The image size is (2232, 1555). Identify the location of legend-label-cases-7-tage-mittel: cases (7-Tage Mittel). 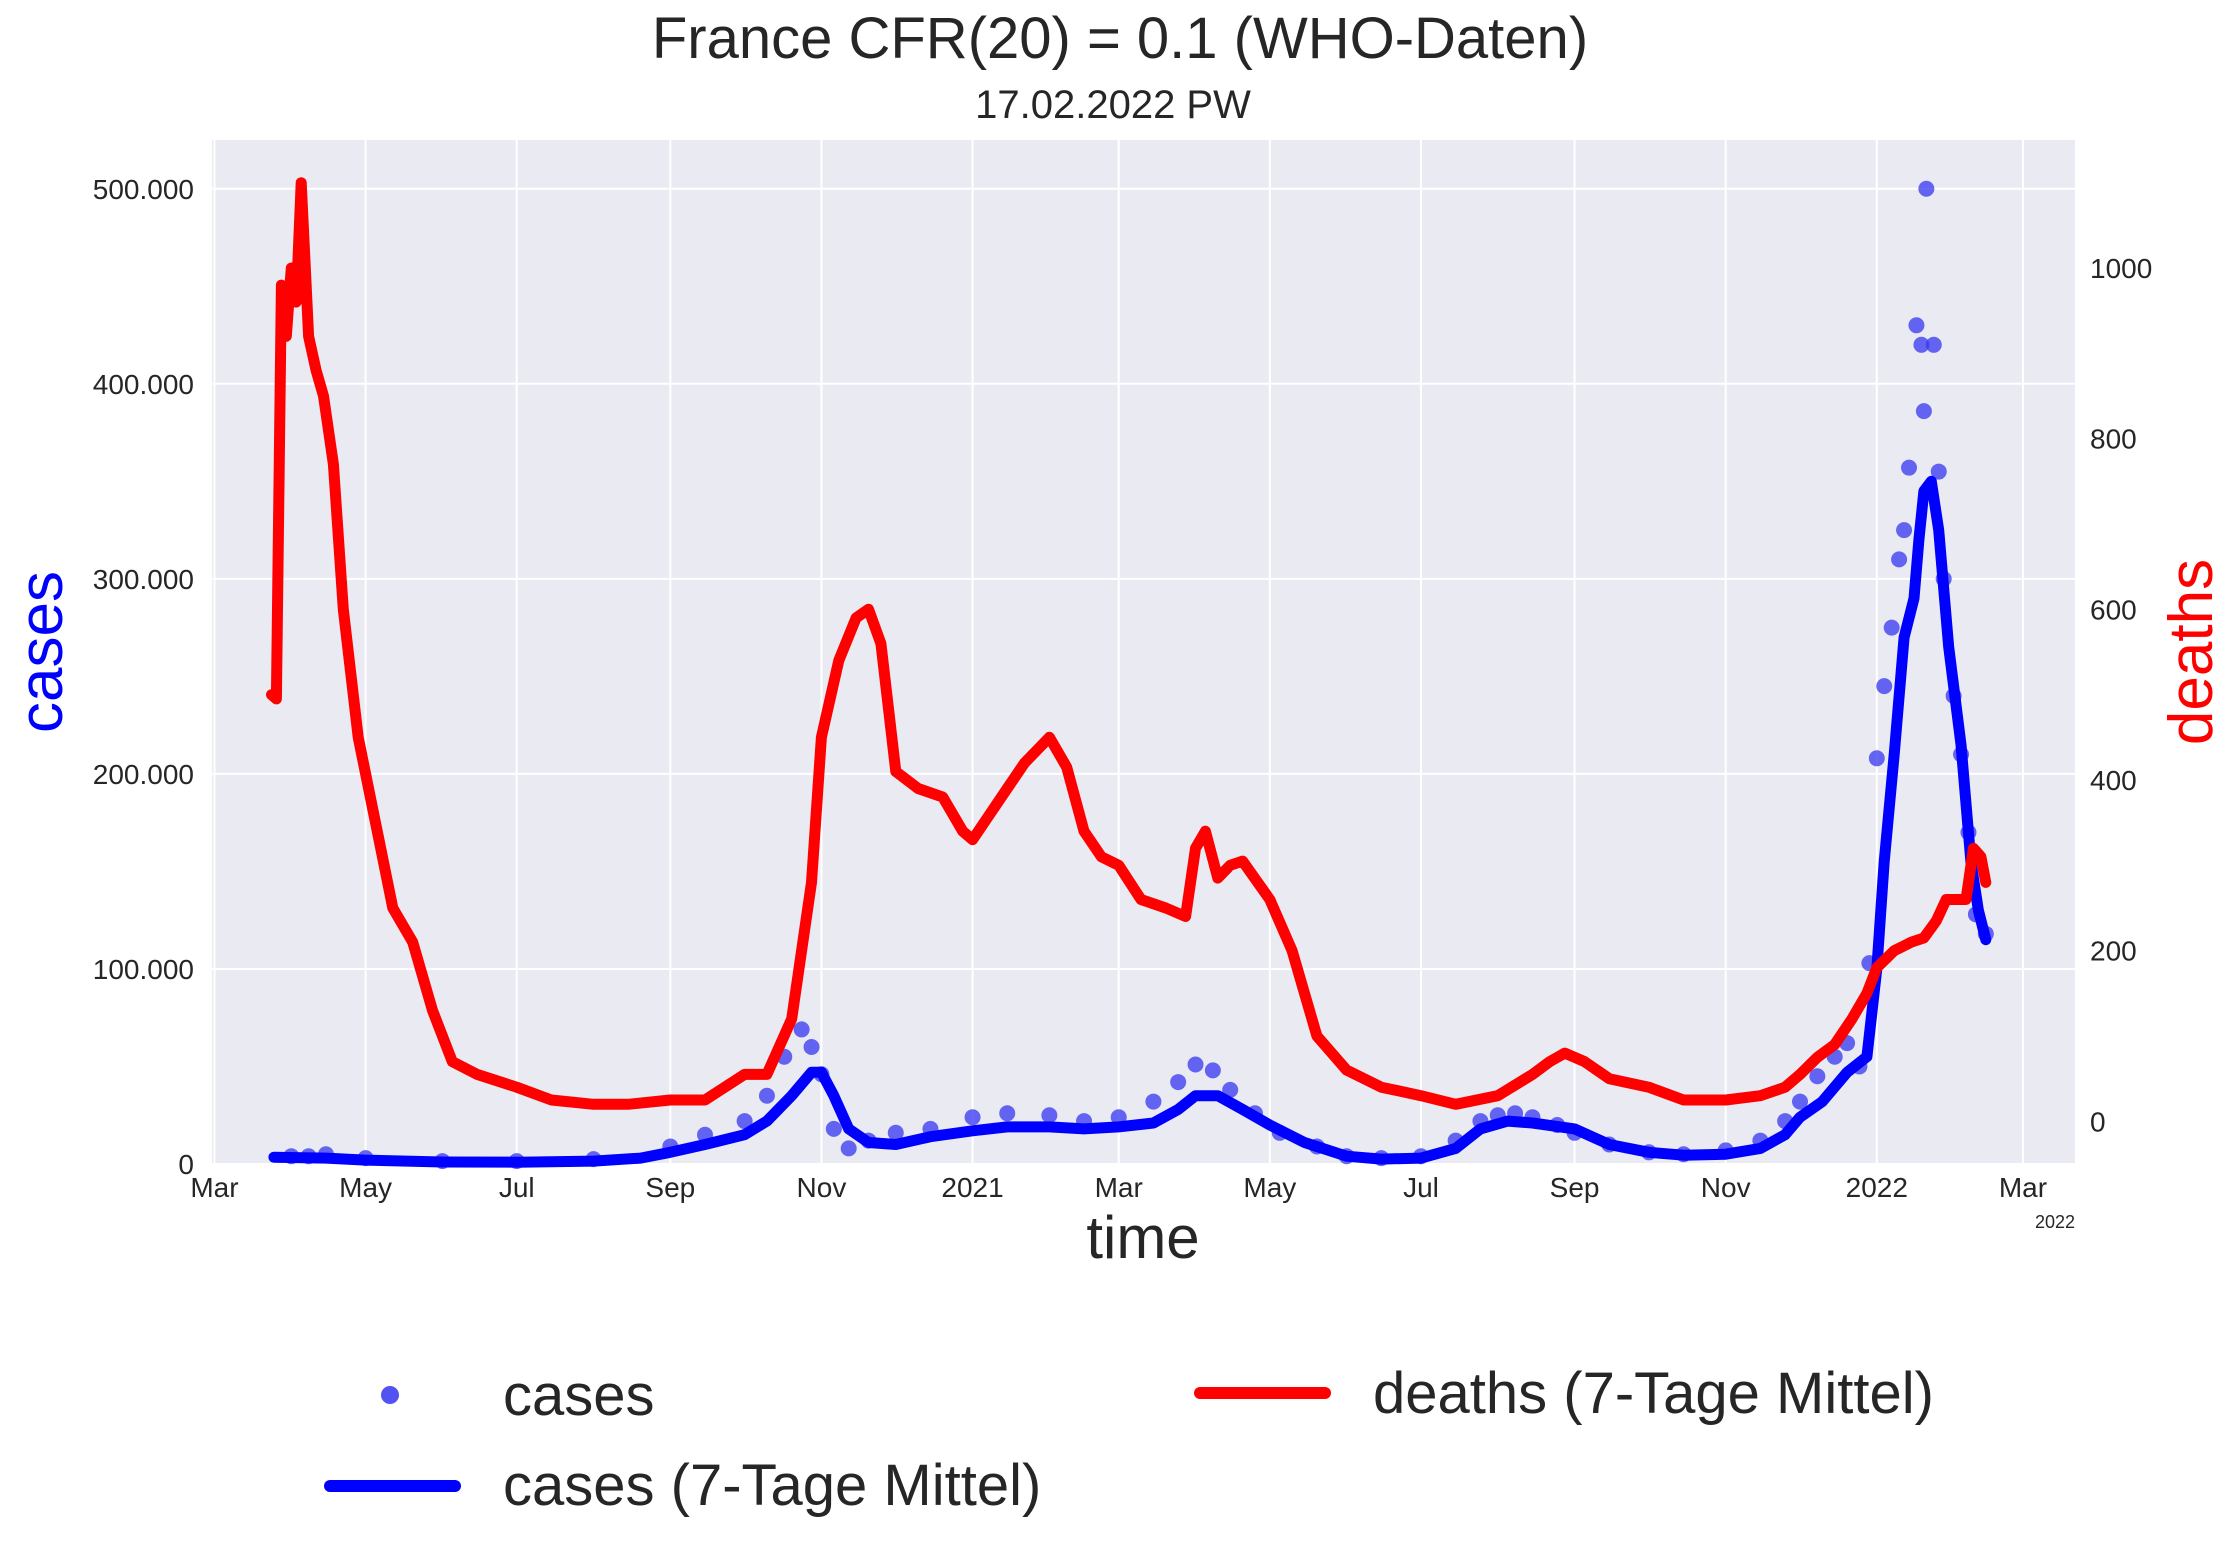
(772, 1485).